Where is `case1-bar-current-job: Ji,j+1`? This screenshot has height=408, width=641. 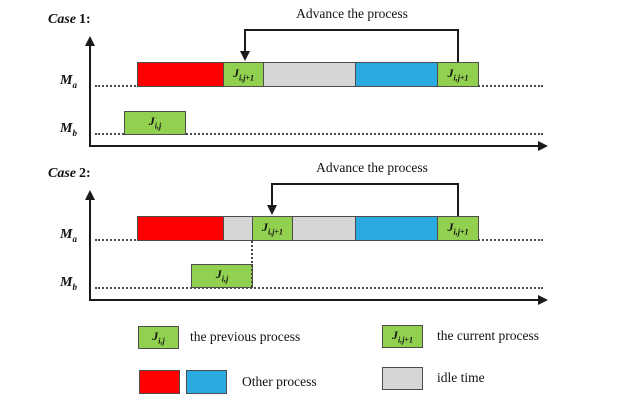 case1-bar-current-job: Ji,j+1 is located at coordinates (243, 74).